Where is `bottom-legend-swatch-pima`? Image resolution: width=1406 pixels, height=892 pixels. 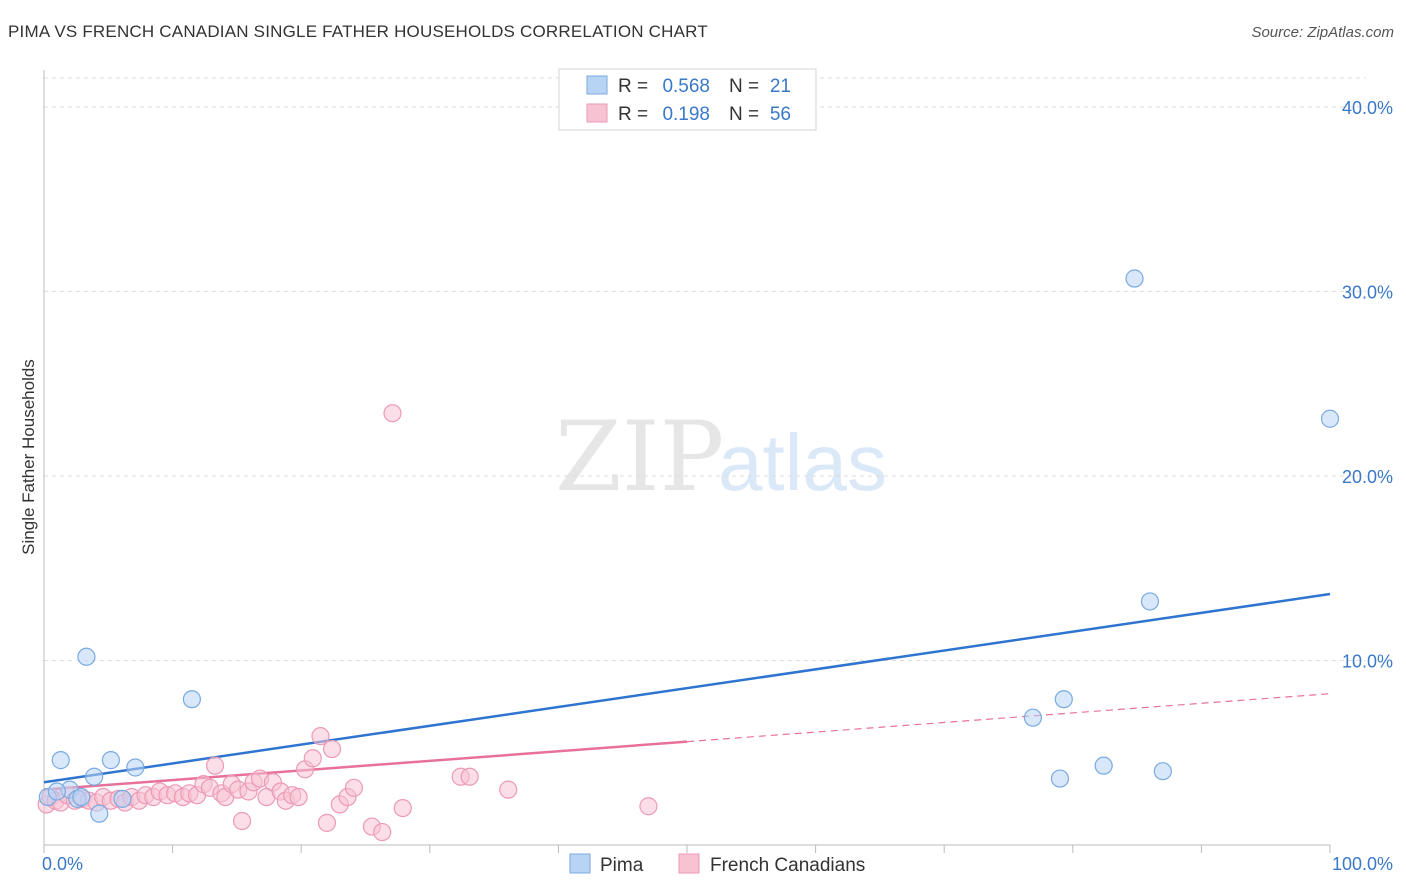
bottom-legend-swatch-pima is located at coordinates (580, 863).